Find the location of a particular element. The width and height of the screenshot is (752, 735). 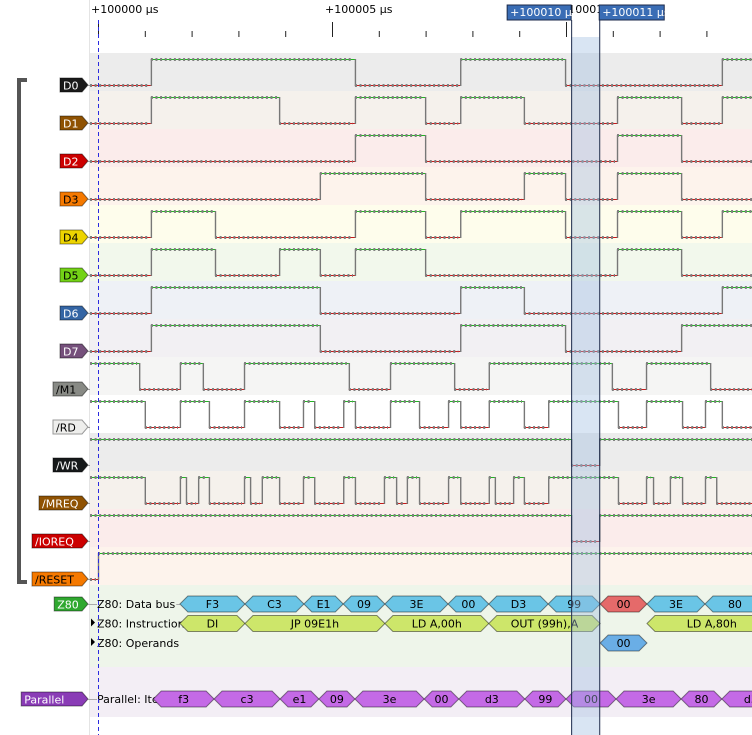

channel-label-d4: D4 is located at coordinates (75, 237).